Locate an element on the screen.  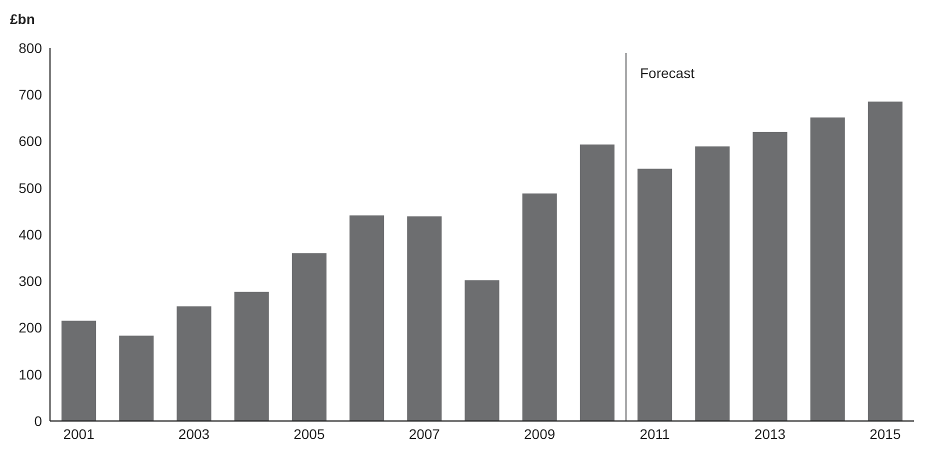
y-tick-label: 0 is located at coordinates (38, 420).